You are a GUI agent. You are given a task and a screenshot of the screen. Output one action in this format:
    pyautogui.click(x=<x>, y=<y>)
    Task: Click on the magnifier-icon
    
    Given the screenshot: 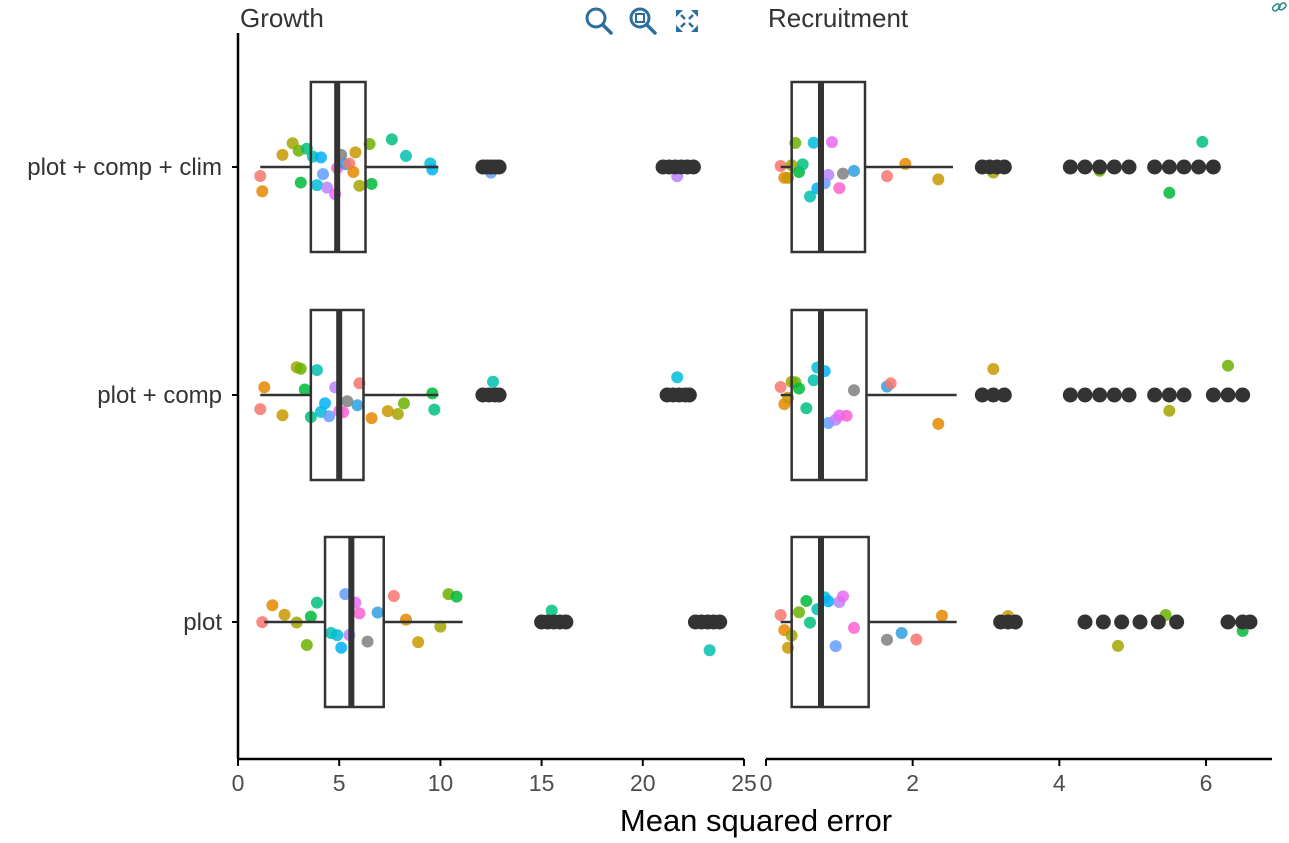 What is the action you would take?
    pyautogui.click(x=599, y=21)
    